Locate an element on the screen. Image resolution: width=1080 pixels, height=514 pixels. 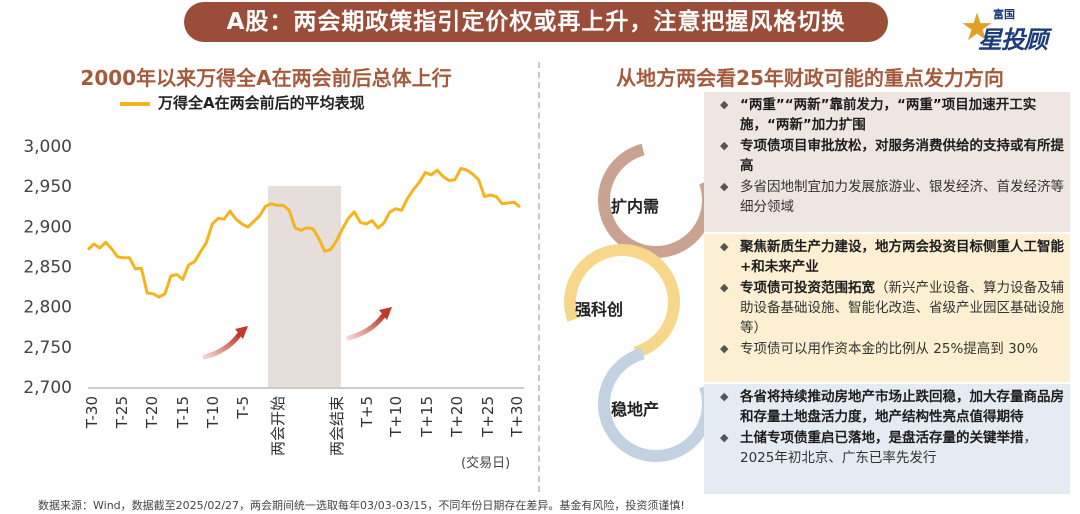
y-tick-label: 2,800 is located at coordinates (47, 308).